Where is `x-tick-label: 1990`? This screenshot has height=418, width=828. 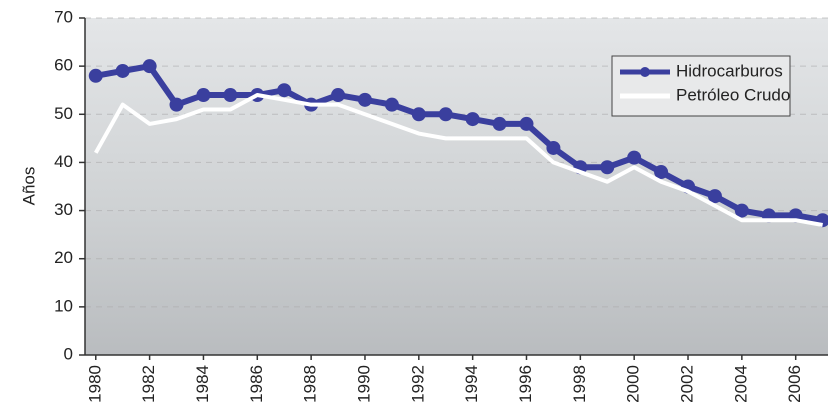
x-tick-label: 1990 is located at coordinates (363, 384).